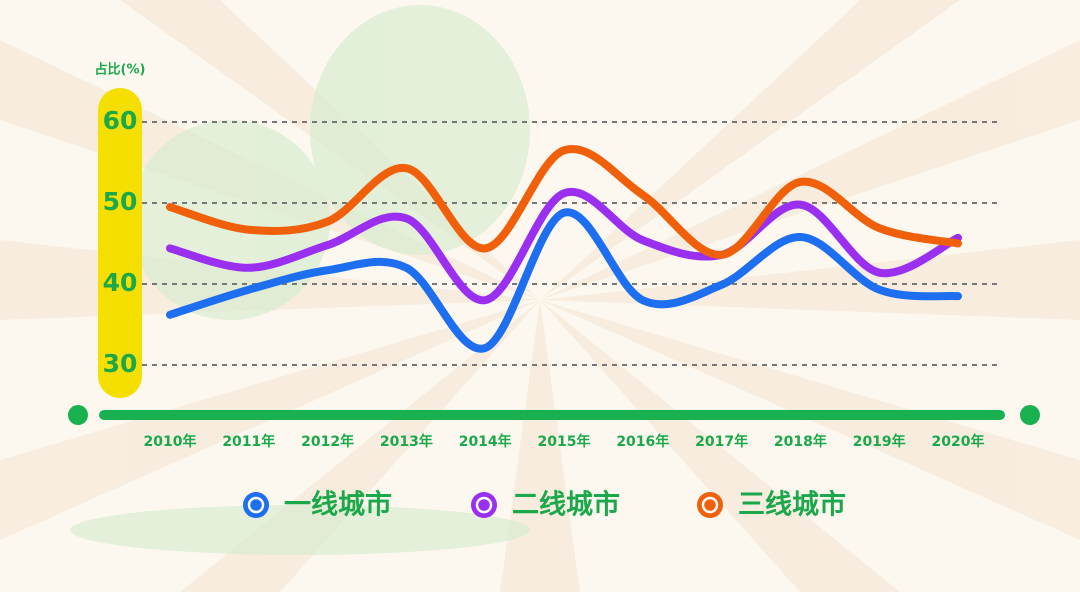 This screenshot has width=1080, height=592. Describe the element at coordinates (958, 441) in the screenshot. I see `x-tick-label: 2020年` at that location.